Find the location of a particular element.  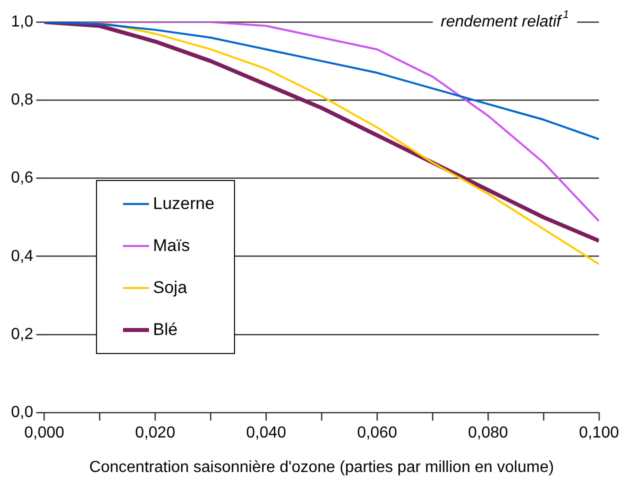

legend-label: Maïs is located at coordinates (171, 246).